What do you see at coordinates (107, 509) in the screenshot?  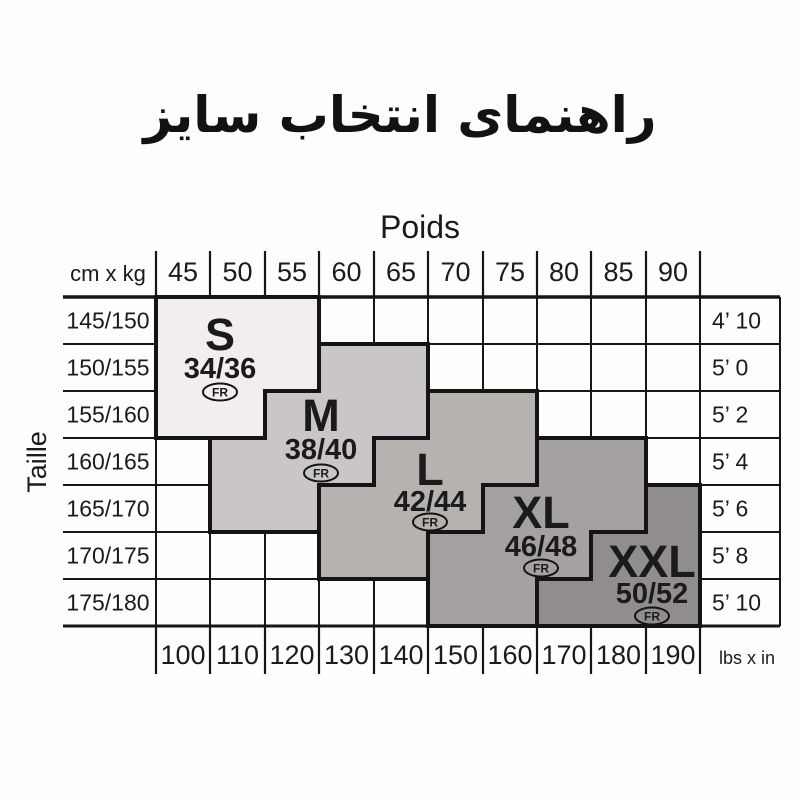 I see `left-row-label: 165/170` at bounding box center [107, 509].